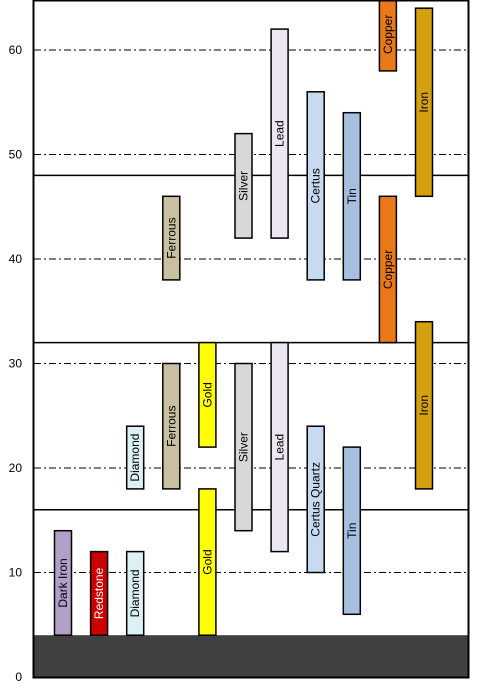 The image size is (489, 695). I want to click on ore-bar-group: Certus, so click(315, 186).